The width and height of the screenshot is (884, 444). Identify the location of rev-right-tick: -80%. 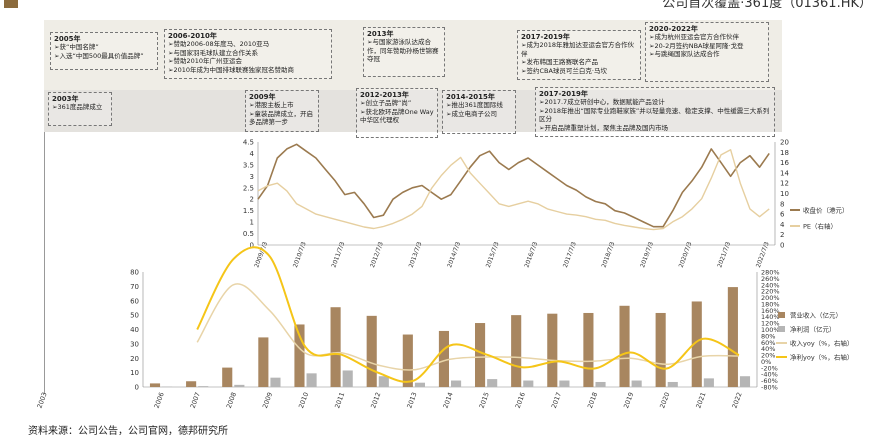
(769, 388).